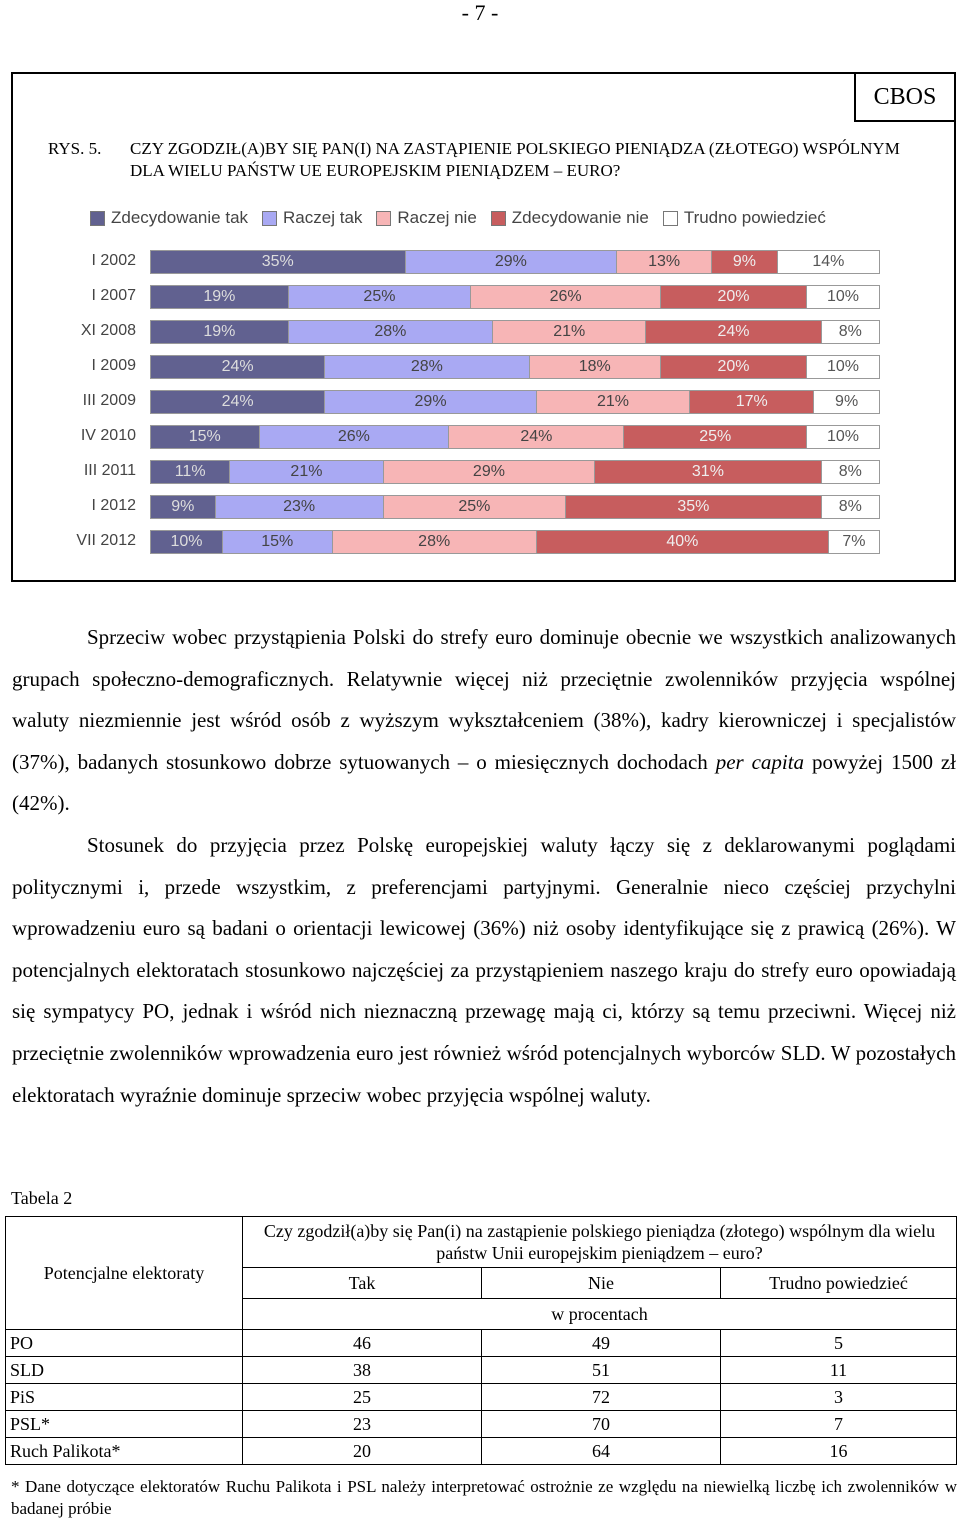 The height and width of the screenshot is (1524, 960). I want to click on value-cell: 70, so click(601, 1424).